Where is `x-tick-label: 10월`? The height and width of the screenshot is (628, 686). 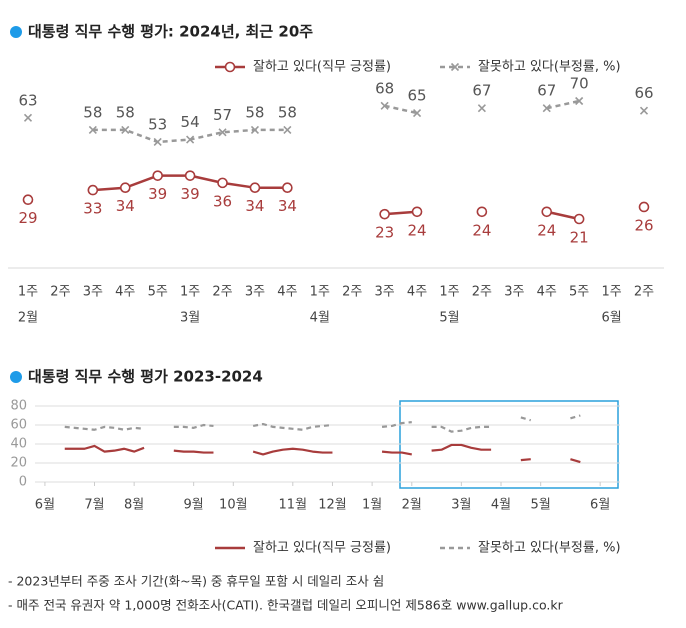
x-tick-label: 10월 is located at coordinates (233, 505).